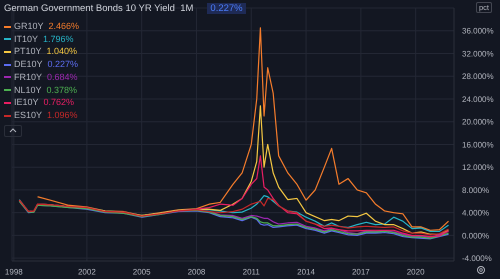  What do you see at coordinates (62, 77) in the screenshot?
I see `annotation: 0.684%` at bounding box center [62, 77].